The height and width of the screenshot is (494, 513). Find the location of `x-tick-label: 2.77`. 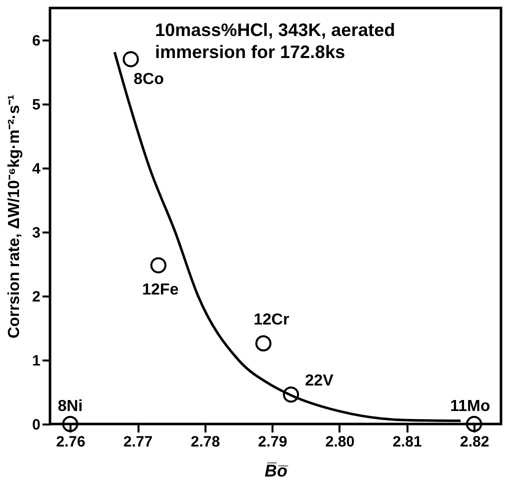

x-tick-label: 2.77 is located at coordinates (138, 442).